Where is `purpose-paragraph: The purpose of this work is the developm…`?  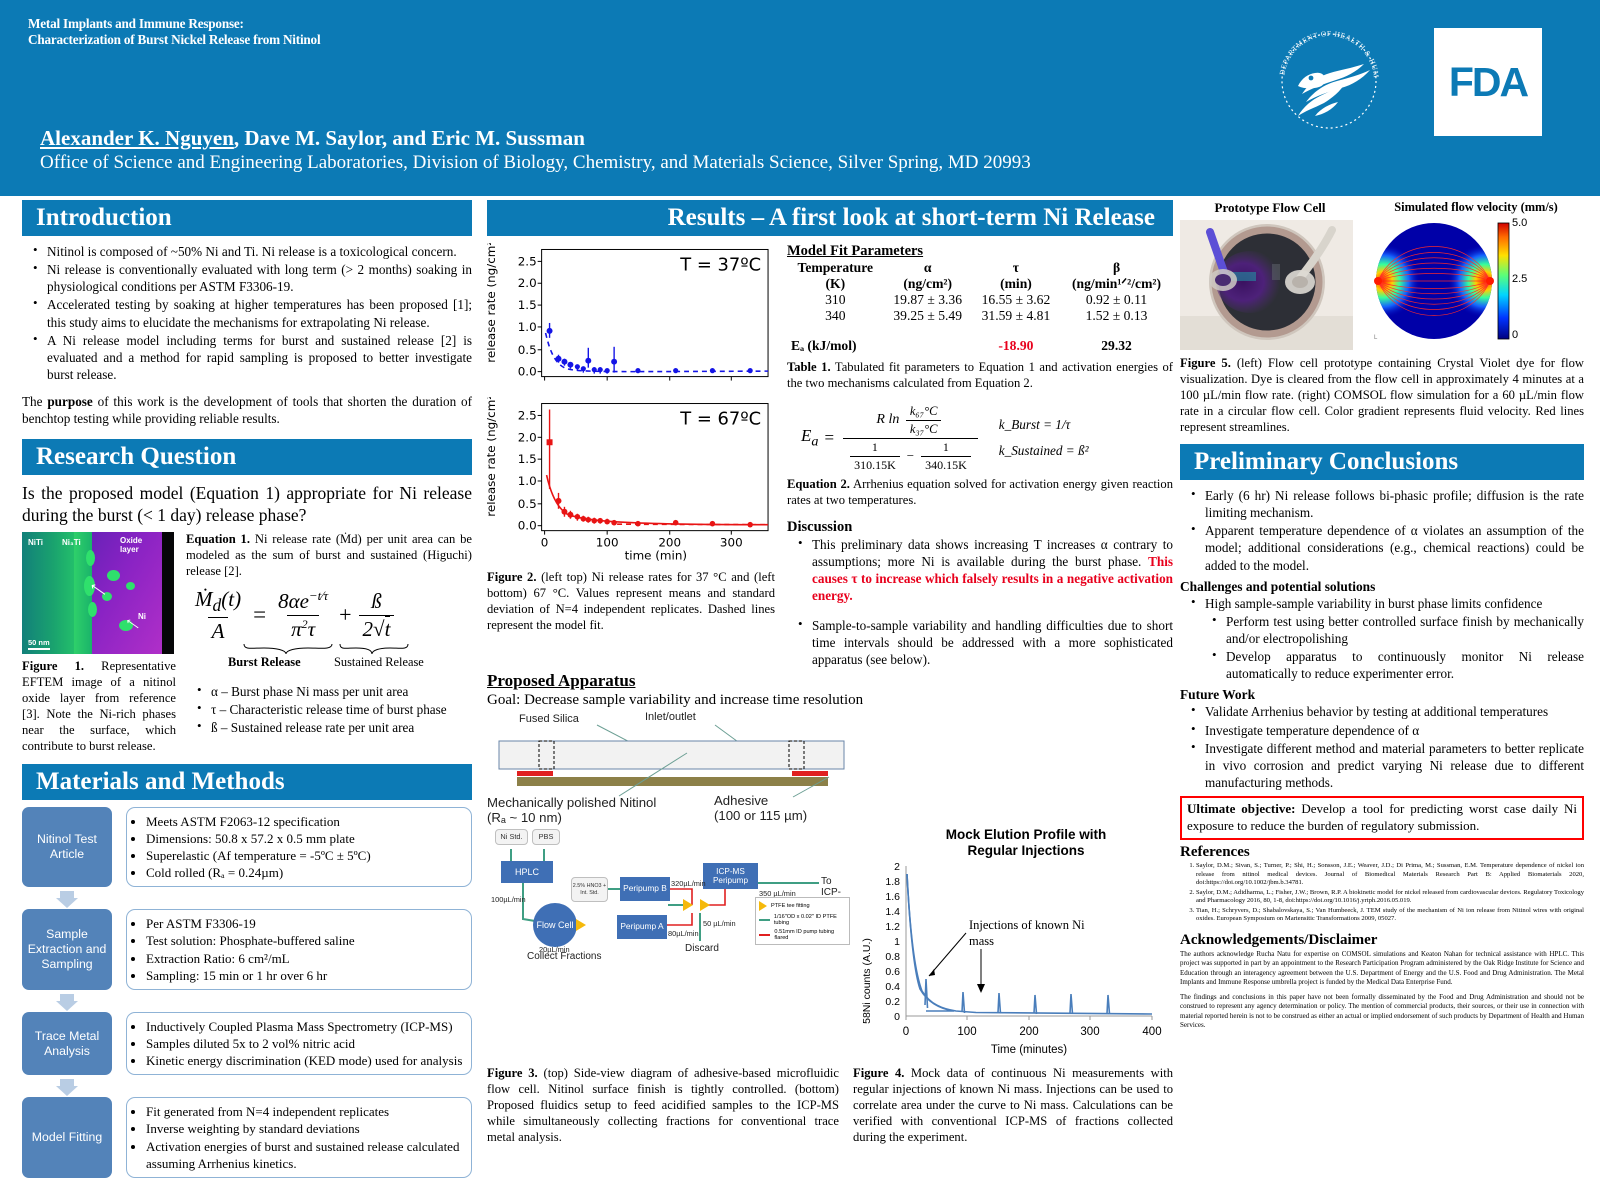 purpose-paragraph: The purpose of this work is the developm… is located at coordinates (247, 410).